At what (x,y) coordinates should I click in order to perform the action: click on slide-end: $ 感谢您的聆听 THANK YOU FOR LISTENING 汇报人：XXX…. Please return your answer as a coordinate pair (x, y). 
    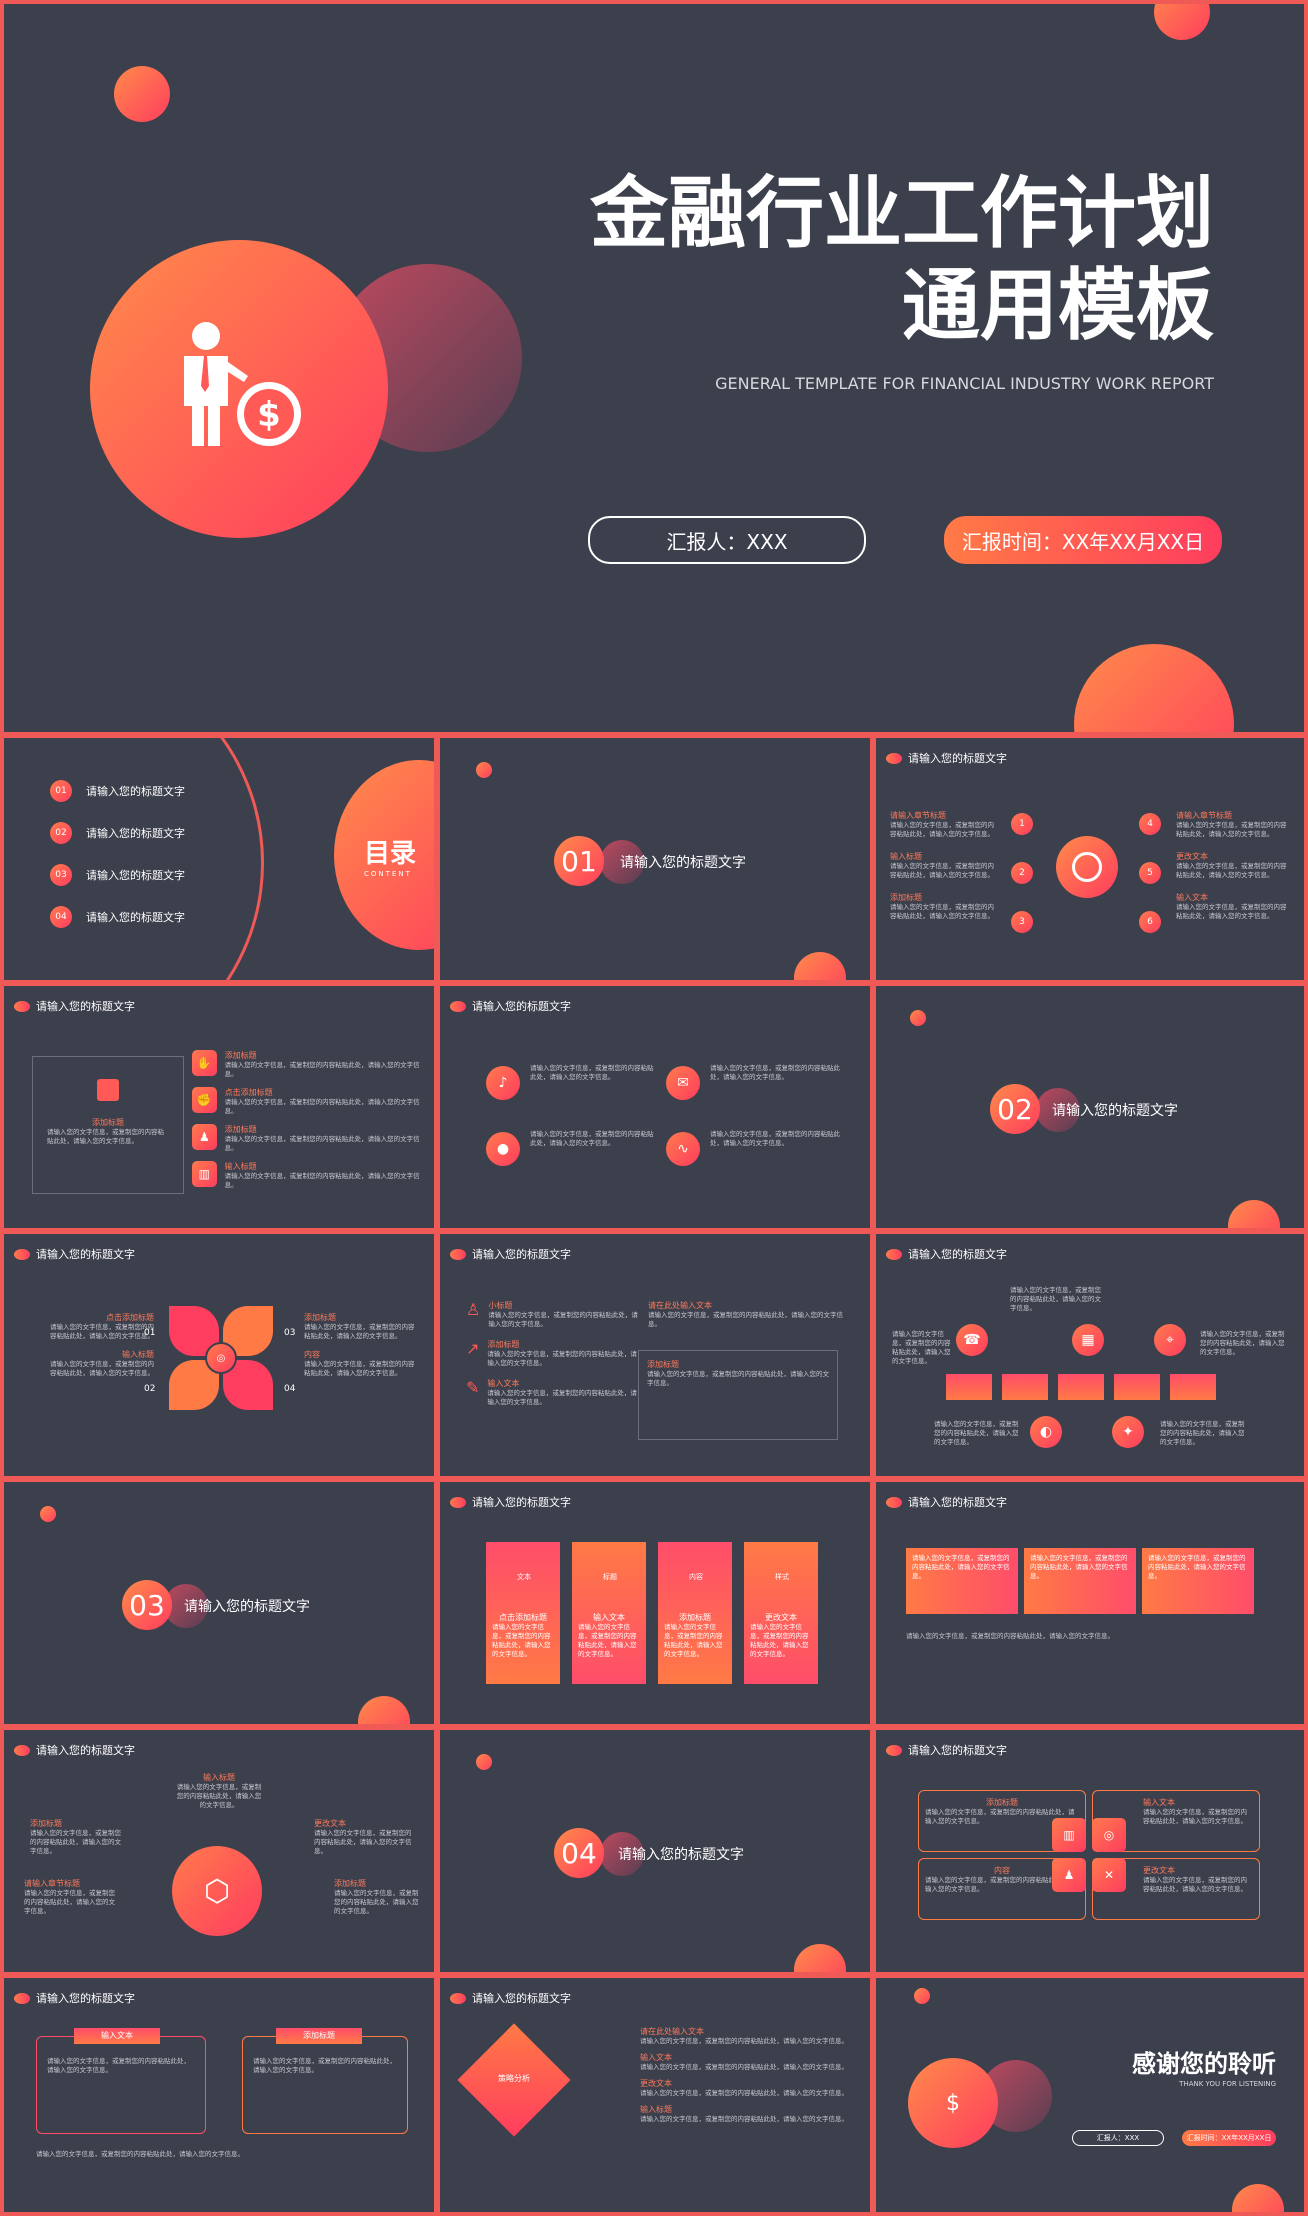
    Looking at the image, I should click on (1090, 2095).